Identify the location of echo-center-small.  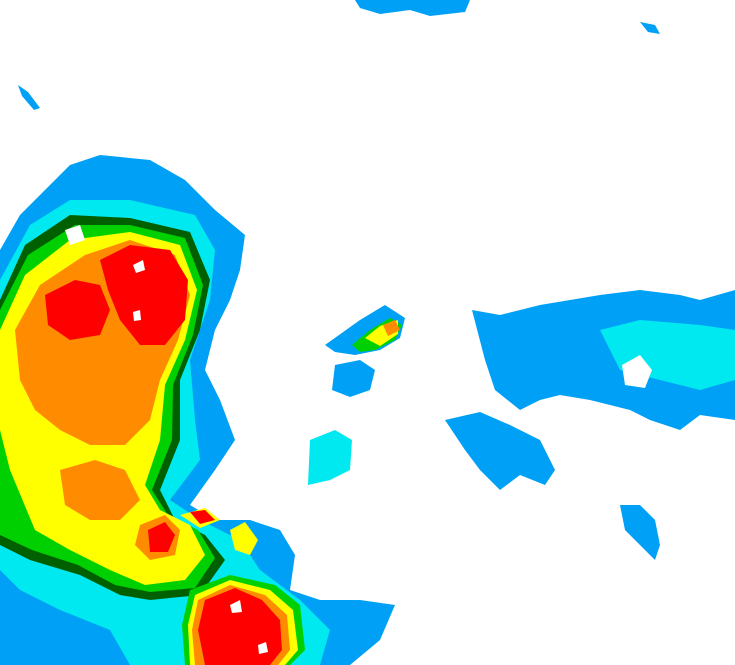
(353, 378).